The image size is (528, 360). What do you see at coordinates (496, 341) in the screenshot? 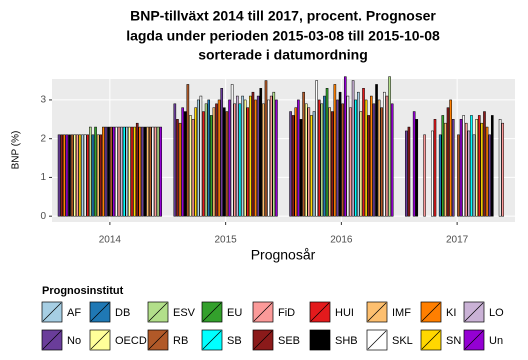
I see `legend-label: Un` at bounding box center [496, 341].